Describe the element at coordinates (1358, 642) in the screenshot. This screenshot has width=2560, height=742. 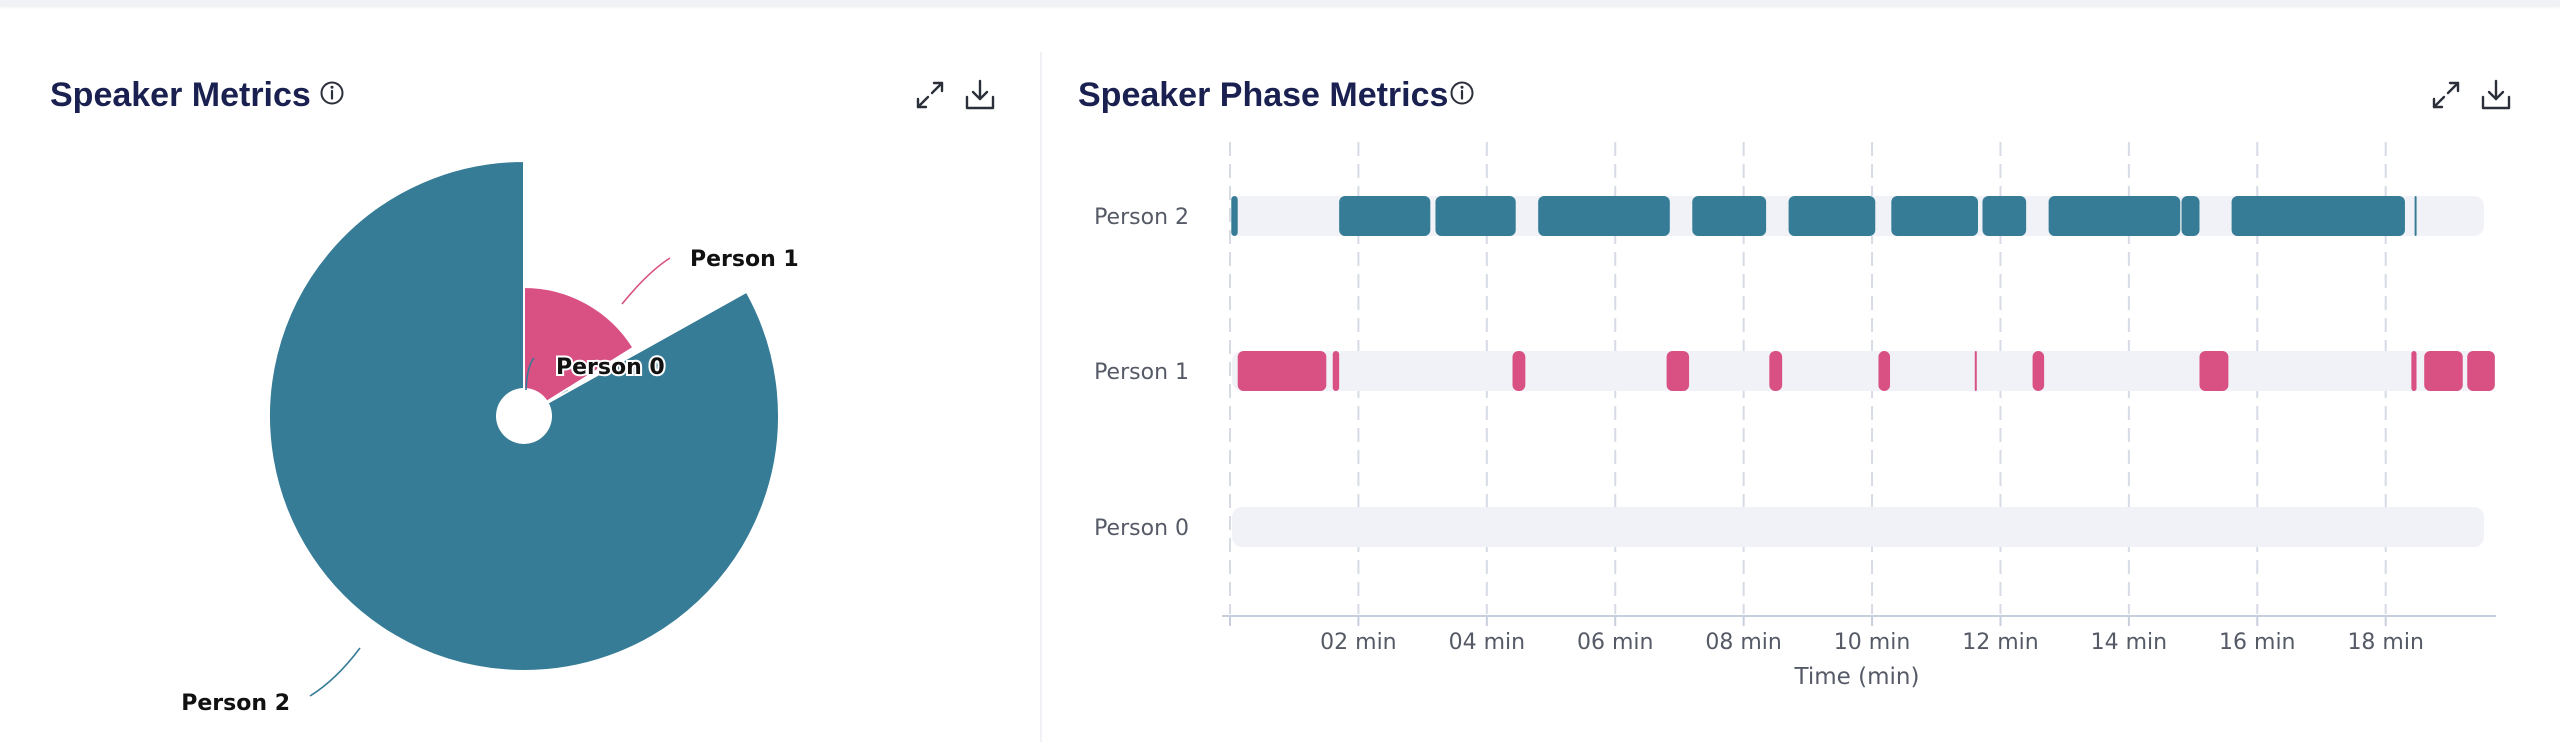
I see `x-tick-label: 02 min` at that location.